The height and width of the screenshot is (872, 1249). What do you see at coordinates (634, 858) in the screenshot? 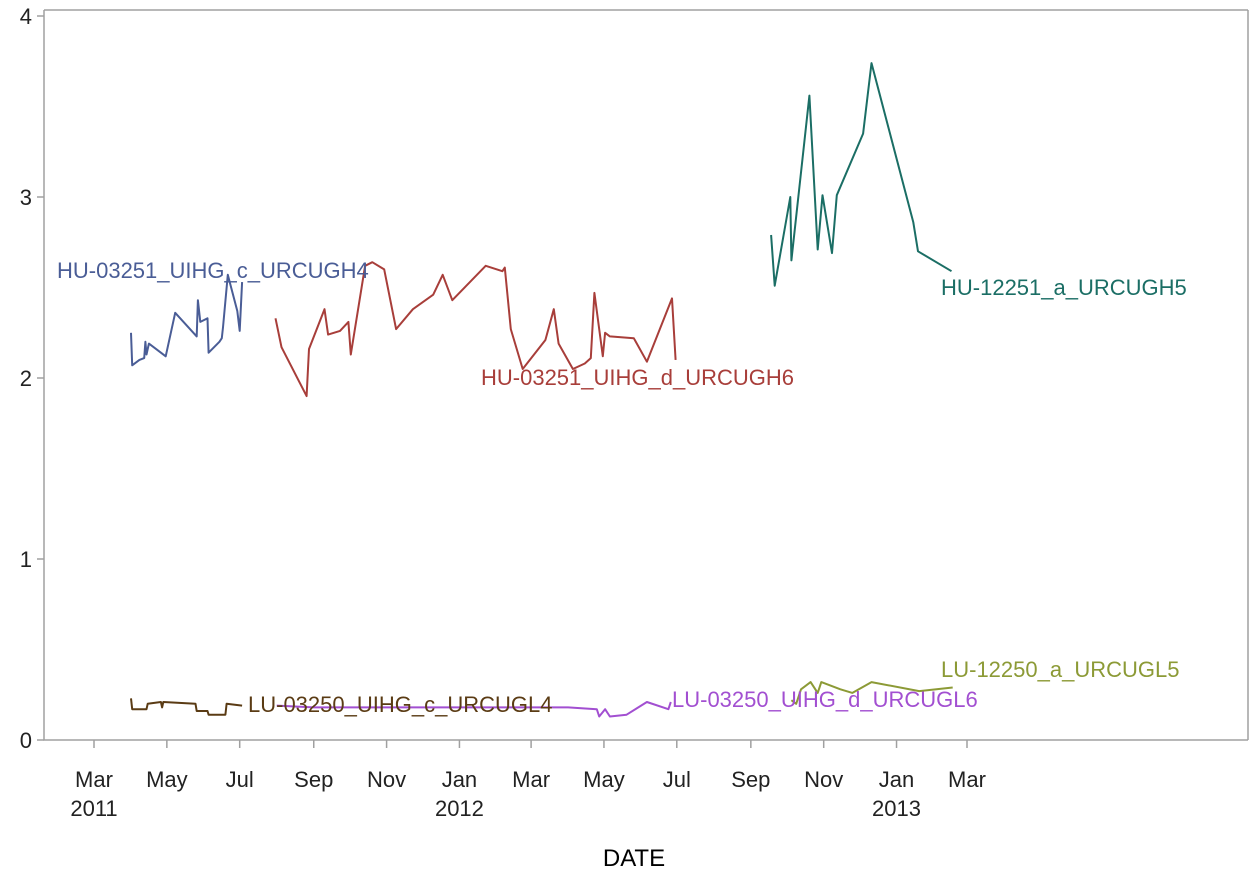
I see `x-axis-title: DATE` at bounding box center [634, 858].